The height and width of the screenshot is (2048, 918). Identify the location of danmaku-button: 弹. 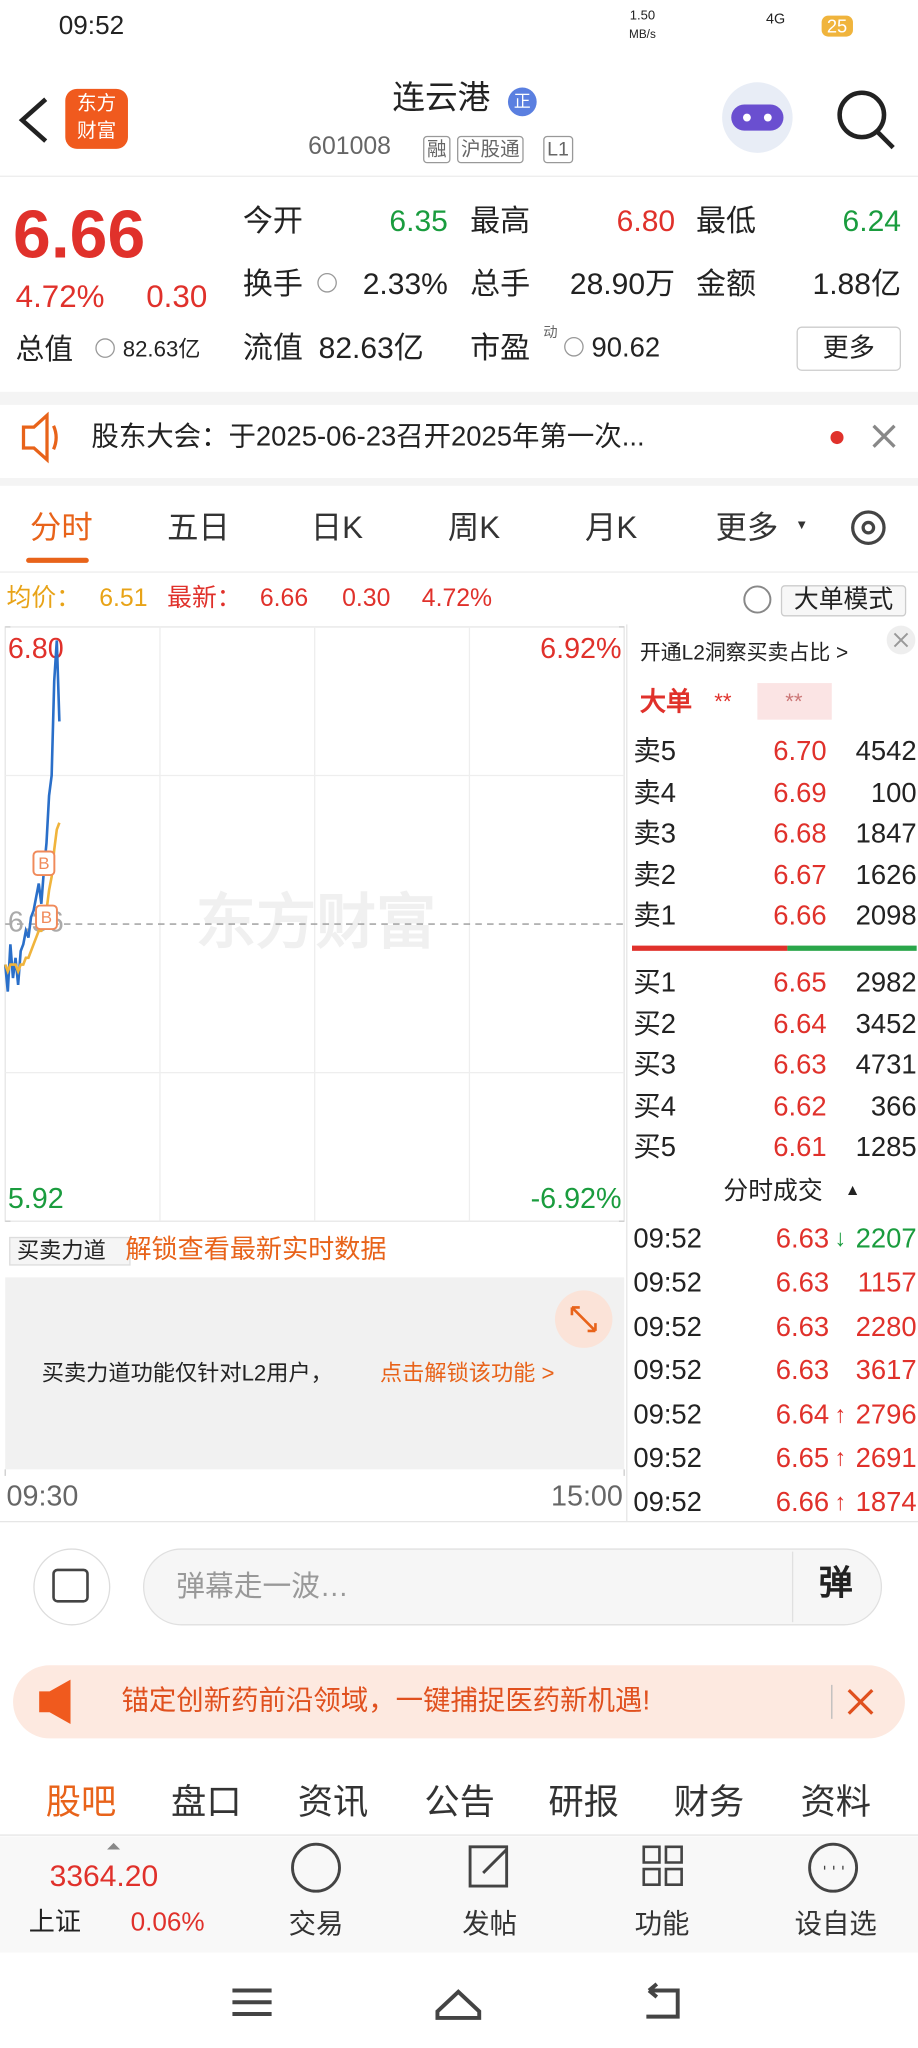
(835, 1583).